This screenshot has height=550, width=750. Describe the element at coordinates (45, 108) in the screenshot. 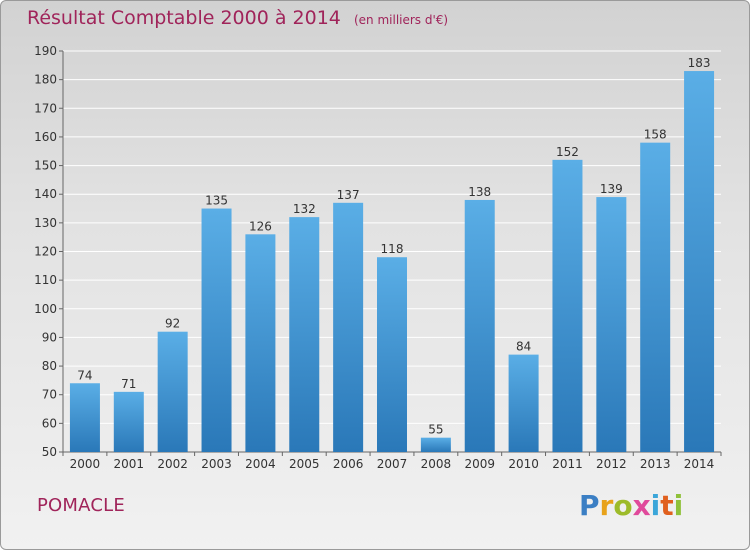

I see `y-tick-label: 170` at that location.